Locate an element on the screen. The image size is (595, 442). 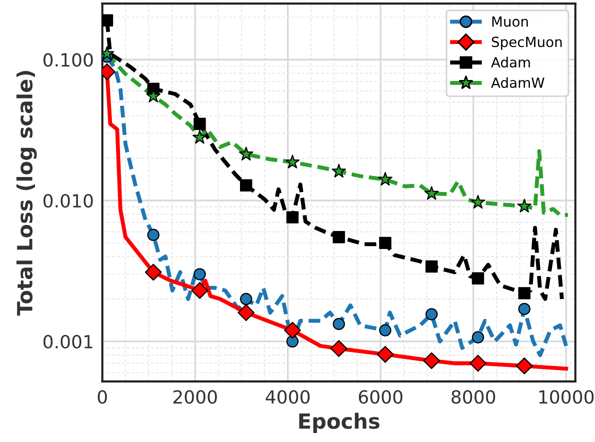
x-tick-label: 2000 is located at coordinates (195, 397).